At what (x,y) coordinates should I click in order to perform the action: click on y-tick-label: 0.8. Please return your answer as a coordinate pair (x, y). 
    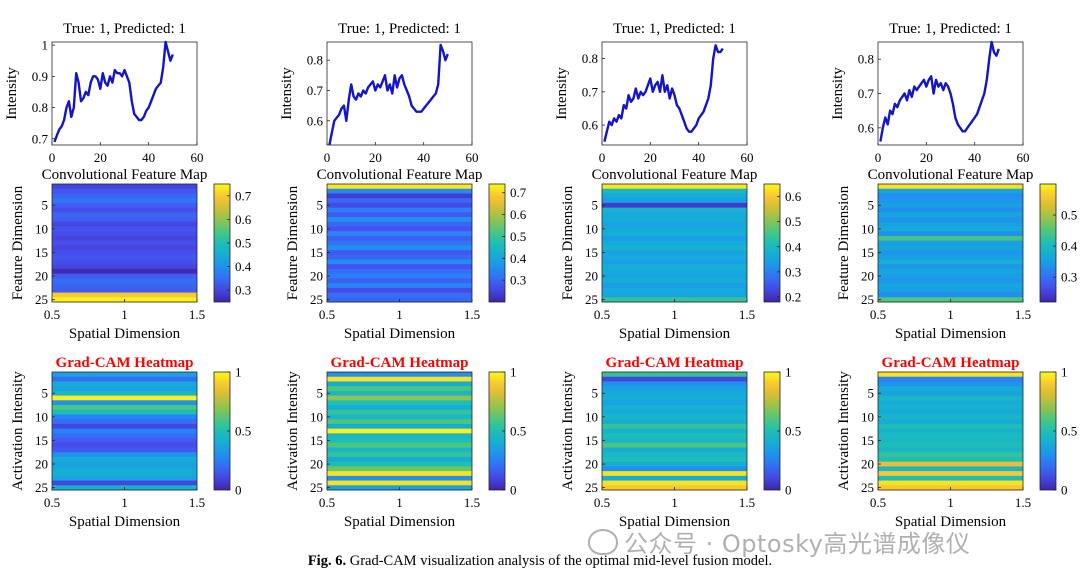
    Looking at the image, I should click on (866, 59).